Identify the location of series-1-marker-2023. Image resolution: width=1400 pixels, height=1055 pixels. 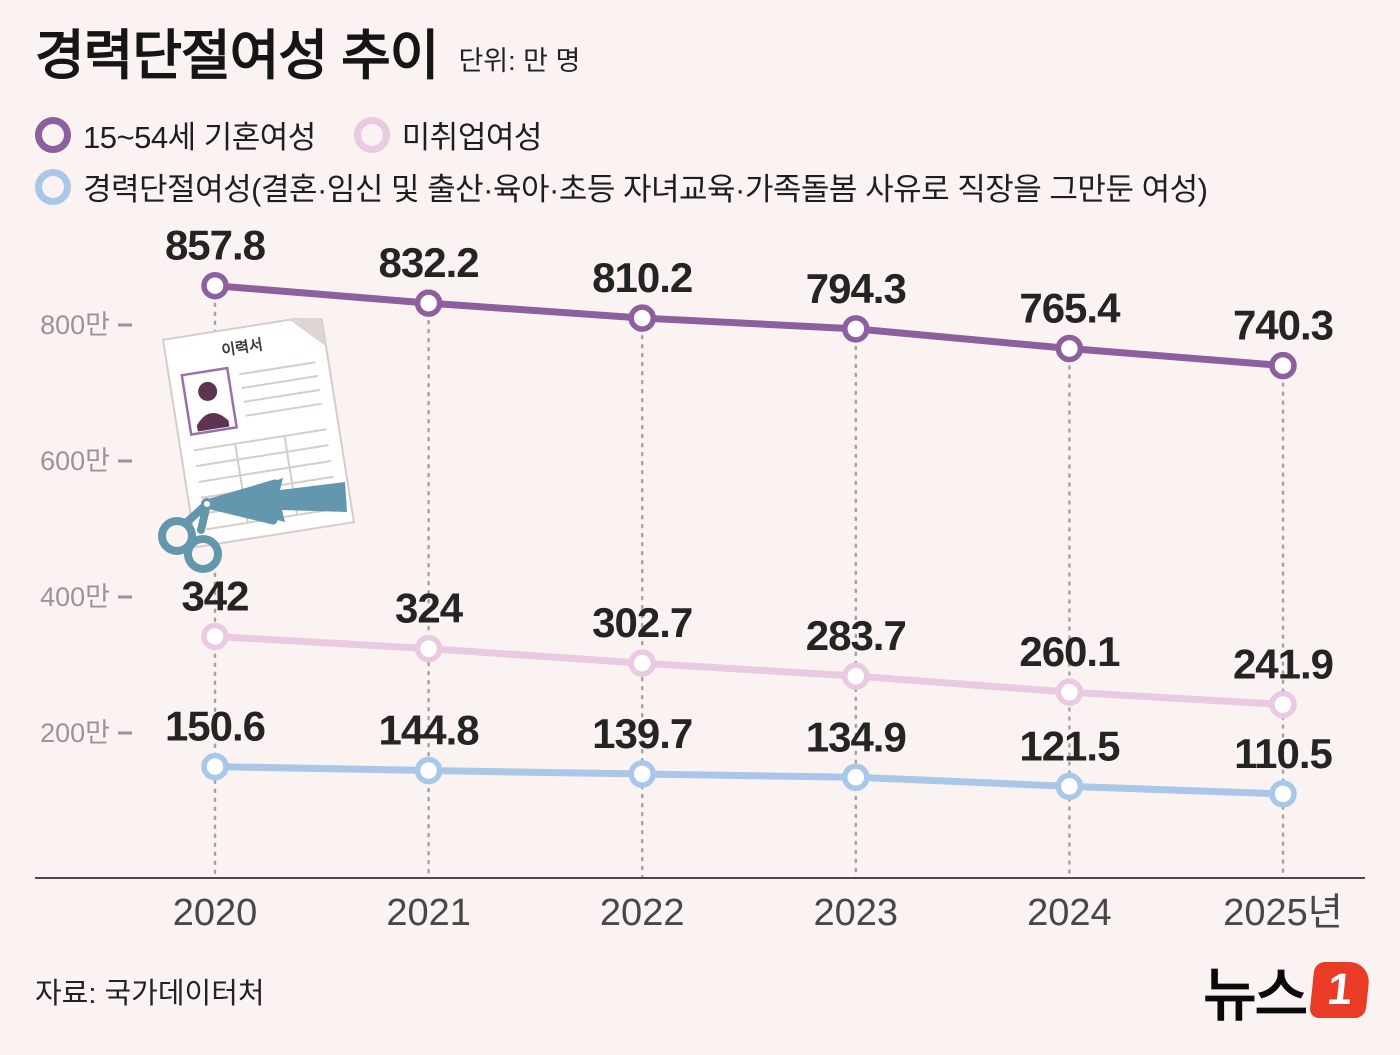
(856, 676).